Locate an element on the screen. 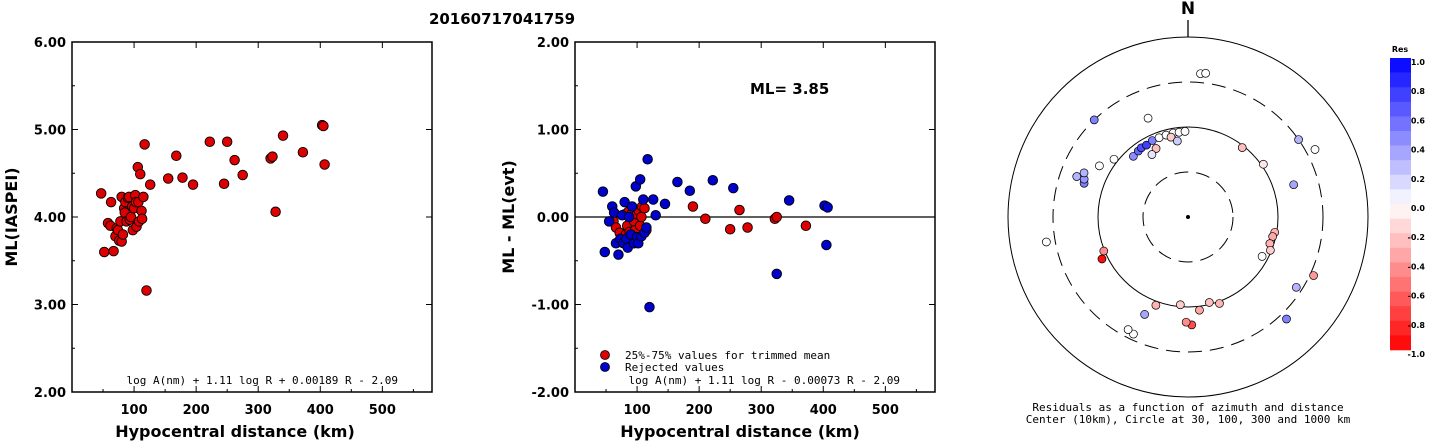 This screenshot has height=441, width=1437. x-tick-label: 500 is located at coordinates (382, 410).